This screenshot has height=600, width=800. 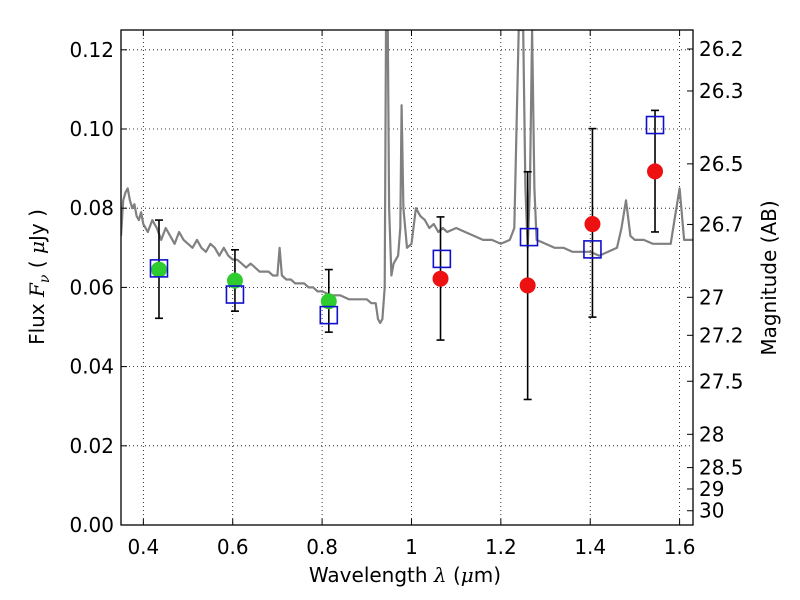 I want to click on right-tick-label: 26.5, so click(x=721, y=164).